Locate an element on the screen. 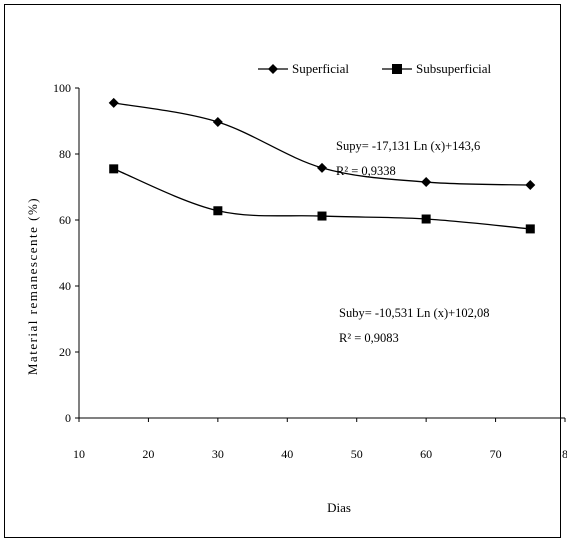 The width and height of the screenshot is (567, 540). x-tick-label: 20 is located at coordinates (148, 454).